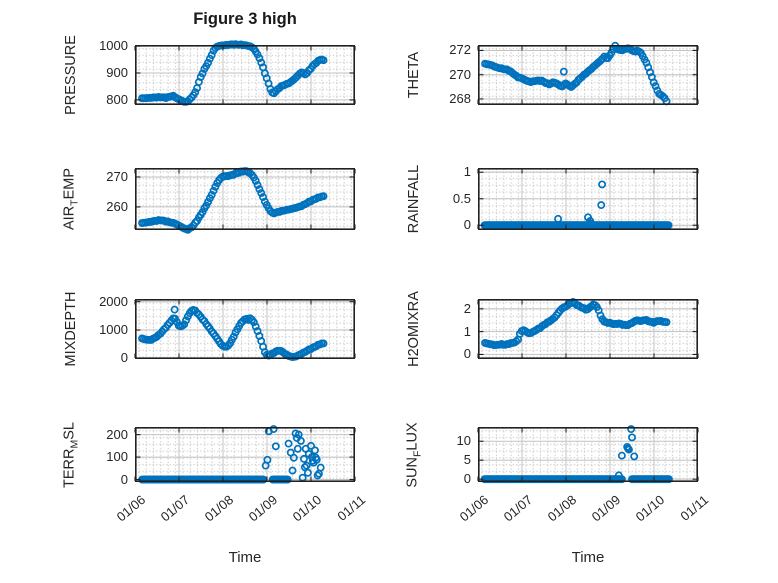 This screenshot has height=583, width=778. Describe the element at coordinates (467, 308) in the screenshot. I see `y-tick-label: 2` at that location.